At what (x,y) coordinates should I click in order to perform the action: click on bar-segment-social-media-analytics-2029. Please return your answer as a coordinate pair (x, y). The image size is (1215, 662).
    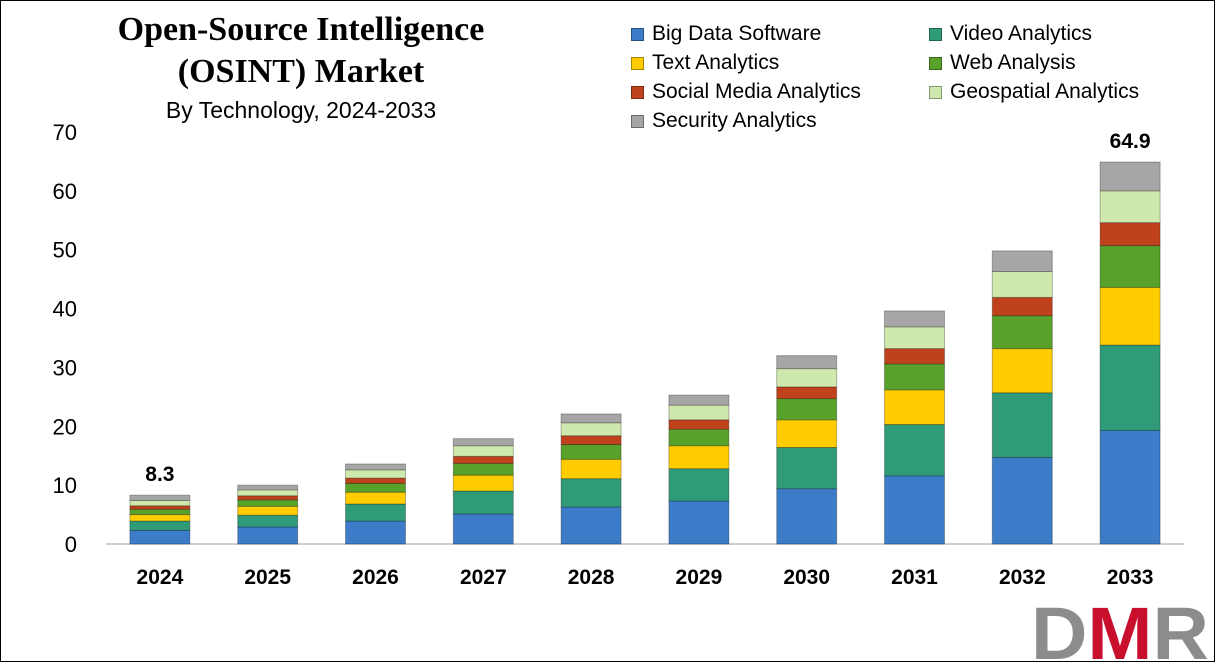
    Looking at the image, I should click on (699, 424).